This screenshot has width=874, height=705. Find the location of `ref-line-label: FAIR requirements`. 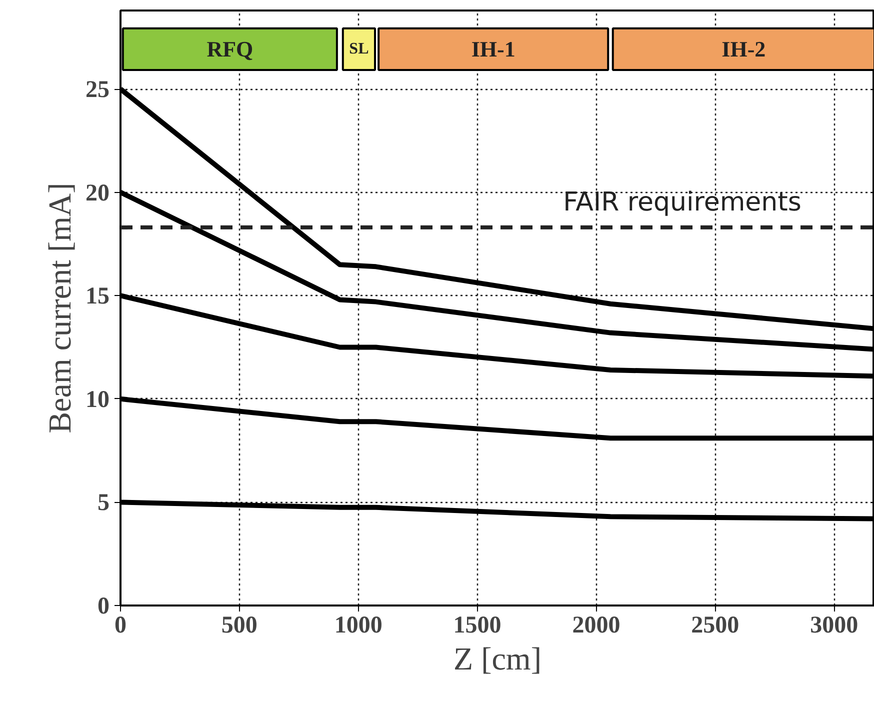

ref-line-label: FAIR requirements is located at coordinates (682, 202).